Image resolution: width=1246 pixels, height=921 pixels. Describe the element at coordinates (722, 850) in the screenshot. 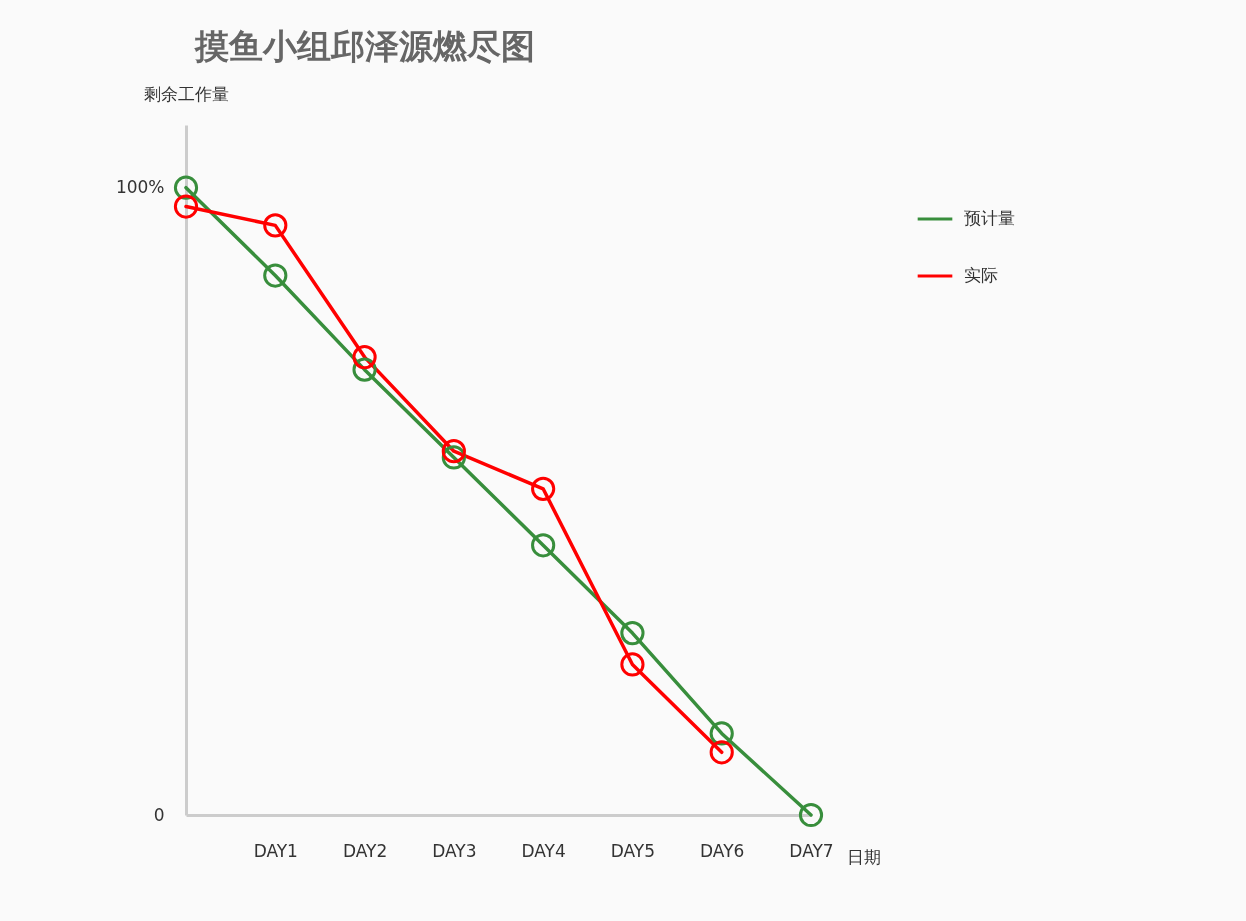

I see `x-tick-label: DAY6` at that location.